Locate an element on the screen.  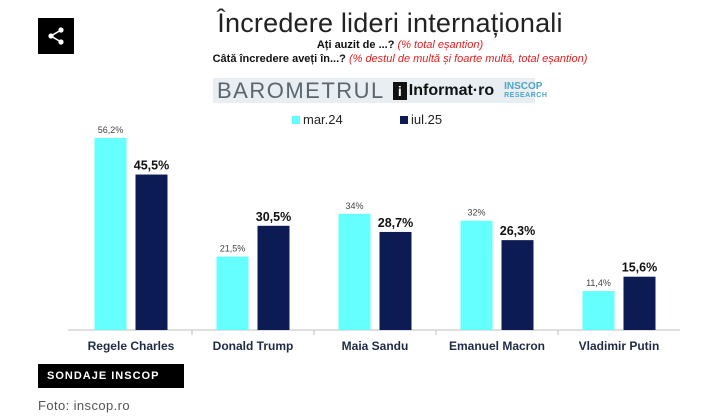
category-label: Emanuel Macron is located at coordinates (497, 346).